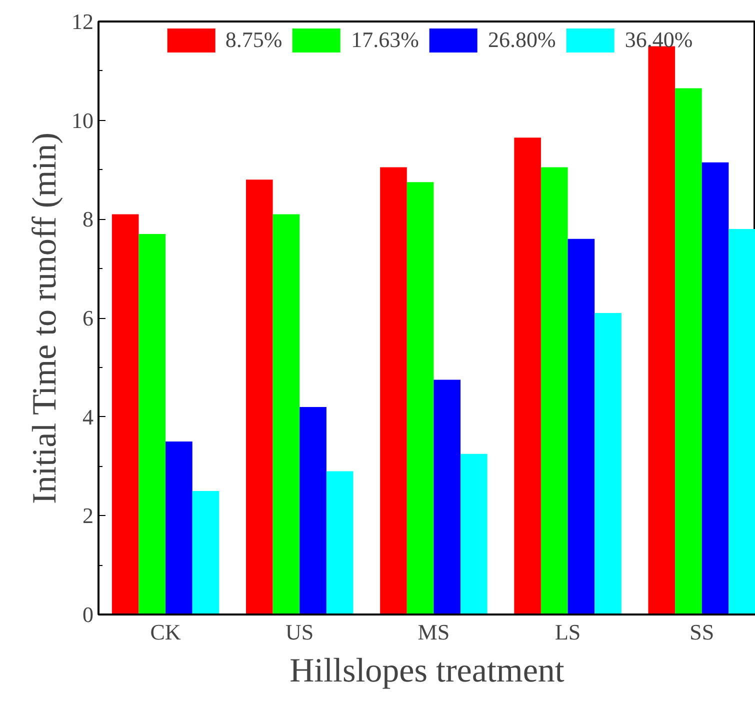 This screenshot has width=755, height=713. What do you see at coordinates (434, 632) in the screenshot?
I see `x-tick-label: MS` at bounding box center [434, 632].